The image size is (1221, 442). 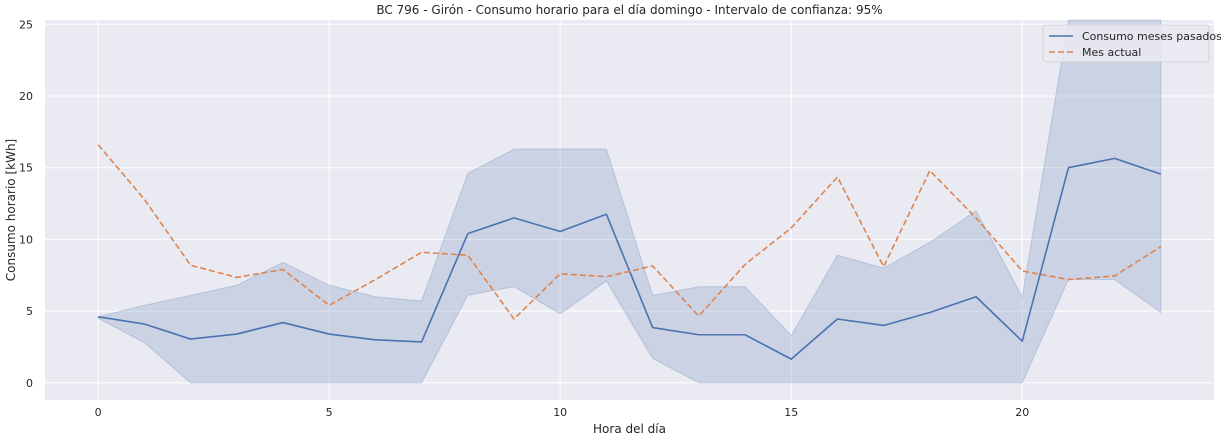 What do you see at coordinates (1151, 36) in the screenshot?
I see `legend-label-0: Consumo meses pasados` at bounding box center [1151, 36].